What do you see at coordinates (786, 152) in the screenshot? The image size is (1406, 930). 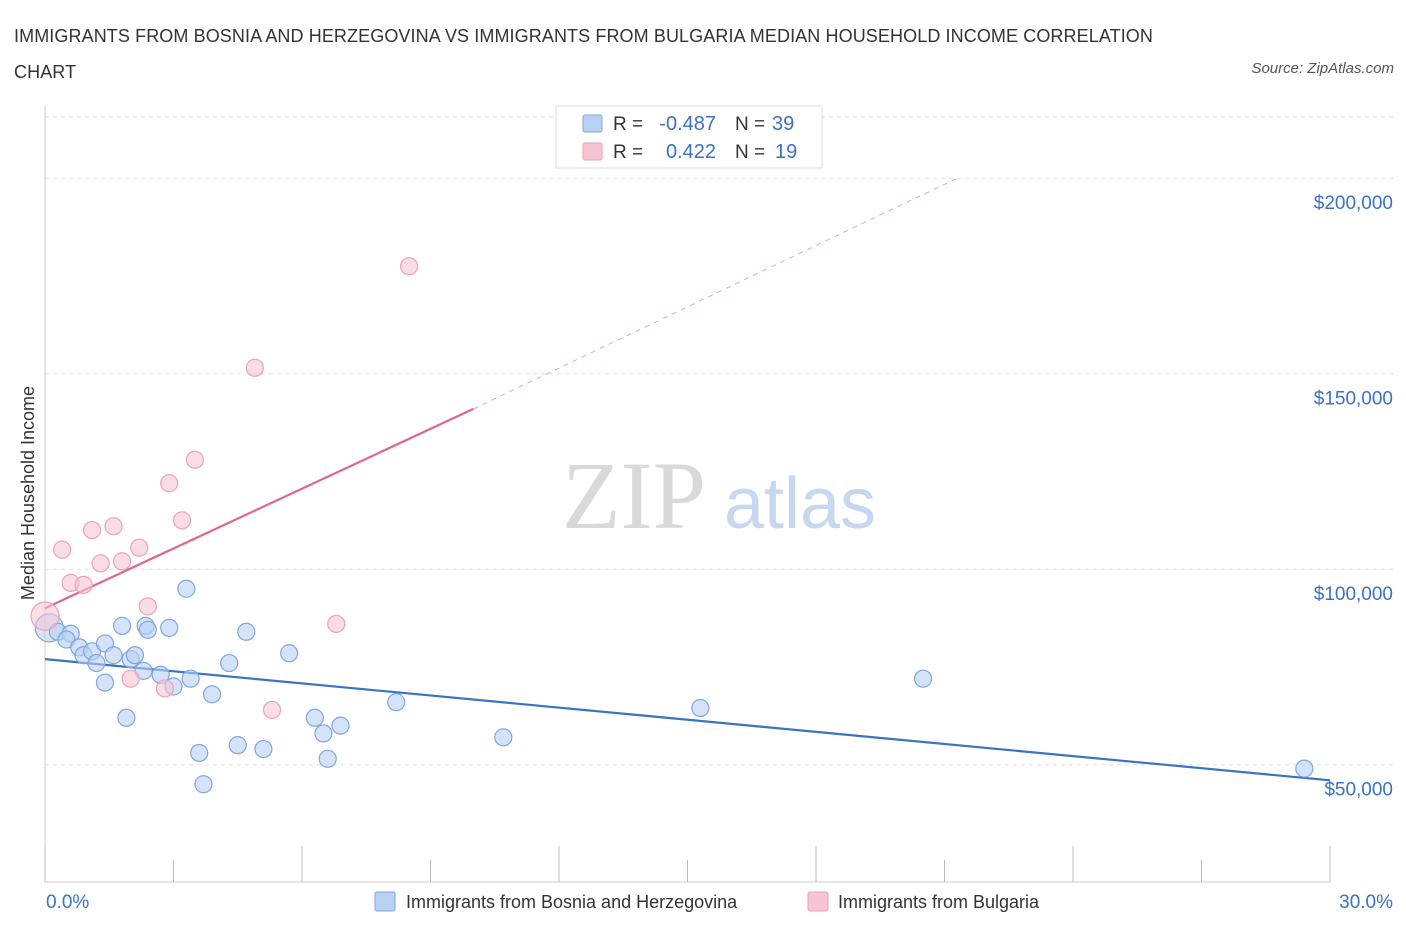 I see `stats-legend-n-value-2: 19` at bounding box center [786, 152].